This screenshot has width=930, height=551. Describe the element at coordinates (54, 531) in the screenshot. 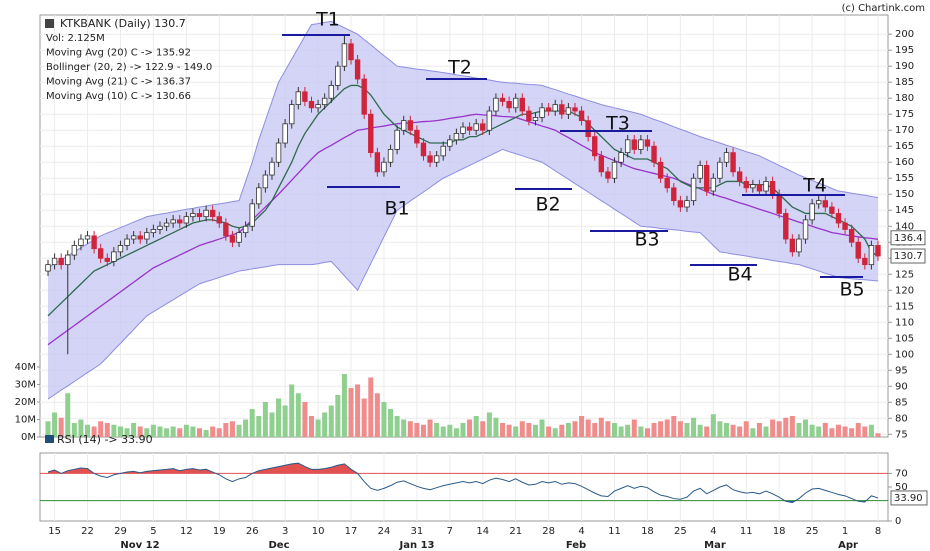

I see `x-tick-label: 15` at that location.